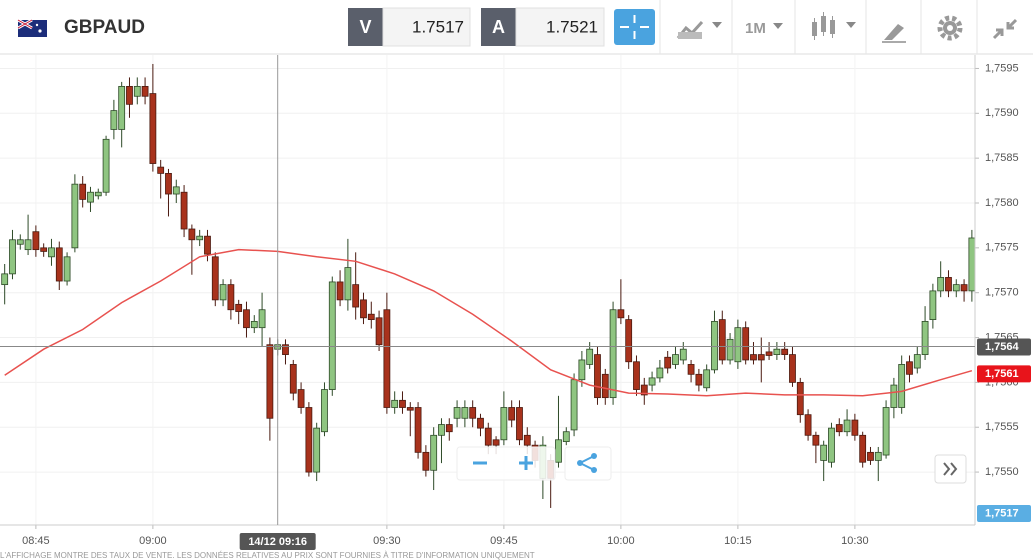 The image size is (1033, 560). Describe the element at coordinates (699, 29) in the screenshot. I see `chart-type-button` at that location.